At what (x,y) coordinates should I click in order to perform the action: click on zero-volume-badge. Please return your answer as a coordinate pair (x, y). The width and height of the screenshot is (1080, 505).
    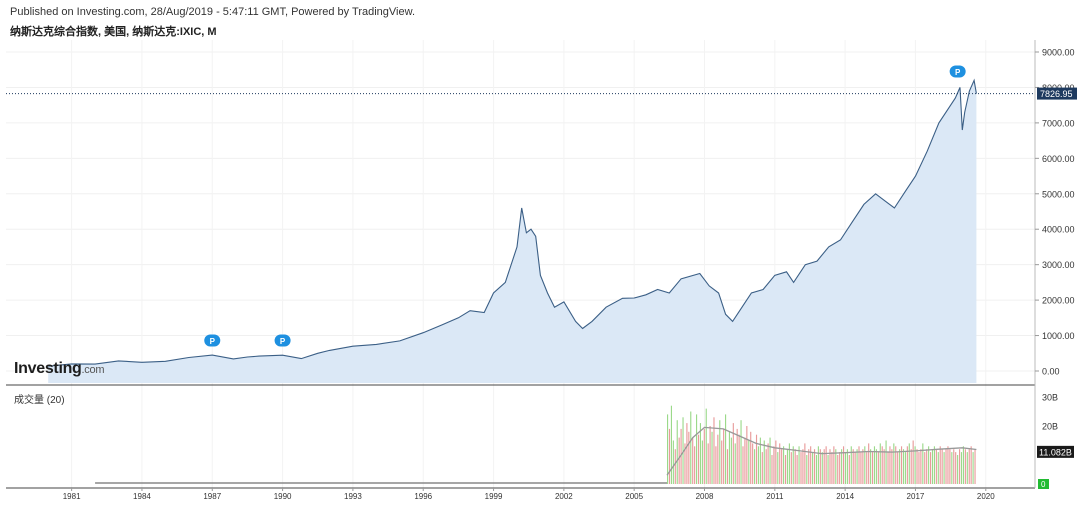
    Looking at the image, I should click on (1043, 484).